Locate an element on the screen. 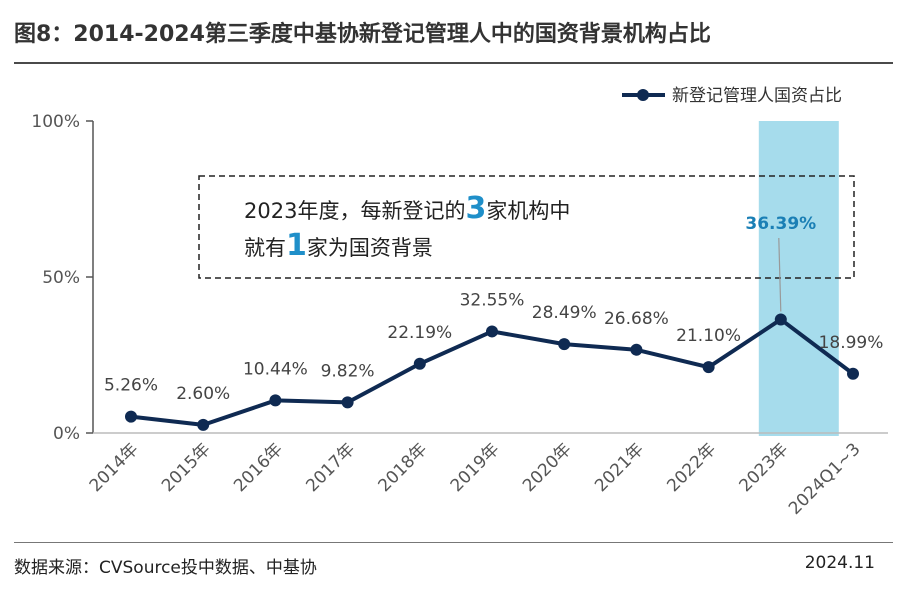 The width and height of the screenshot is (905, 607). data-label: 2.60% is located at coordinates (203, 394).